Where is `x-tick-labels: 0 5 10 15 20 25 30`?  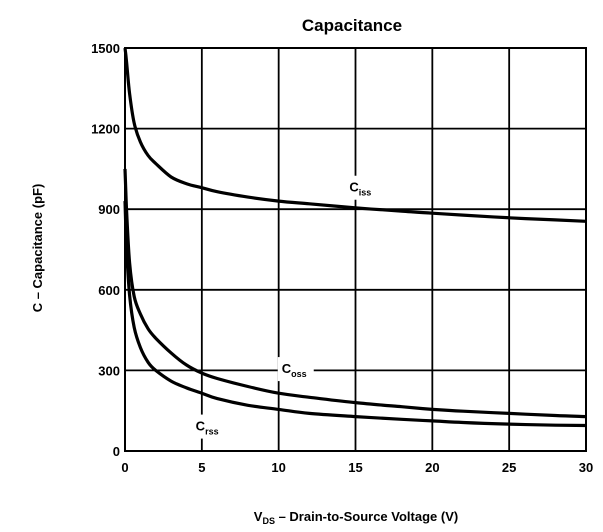
x-tick-labels: 0 5 10 15 20 25 30 is located at coordinates (357, 467).